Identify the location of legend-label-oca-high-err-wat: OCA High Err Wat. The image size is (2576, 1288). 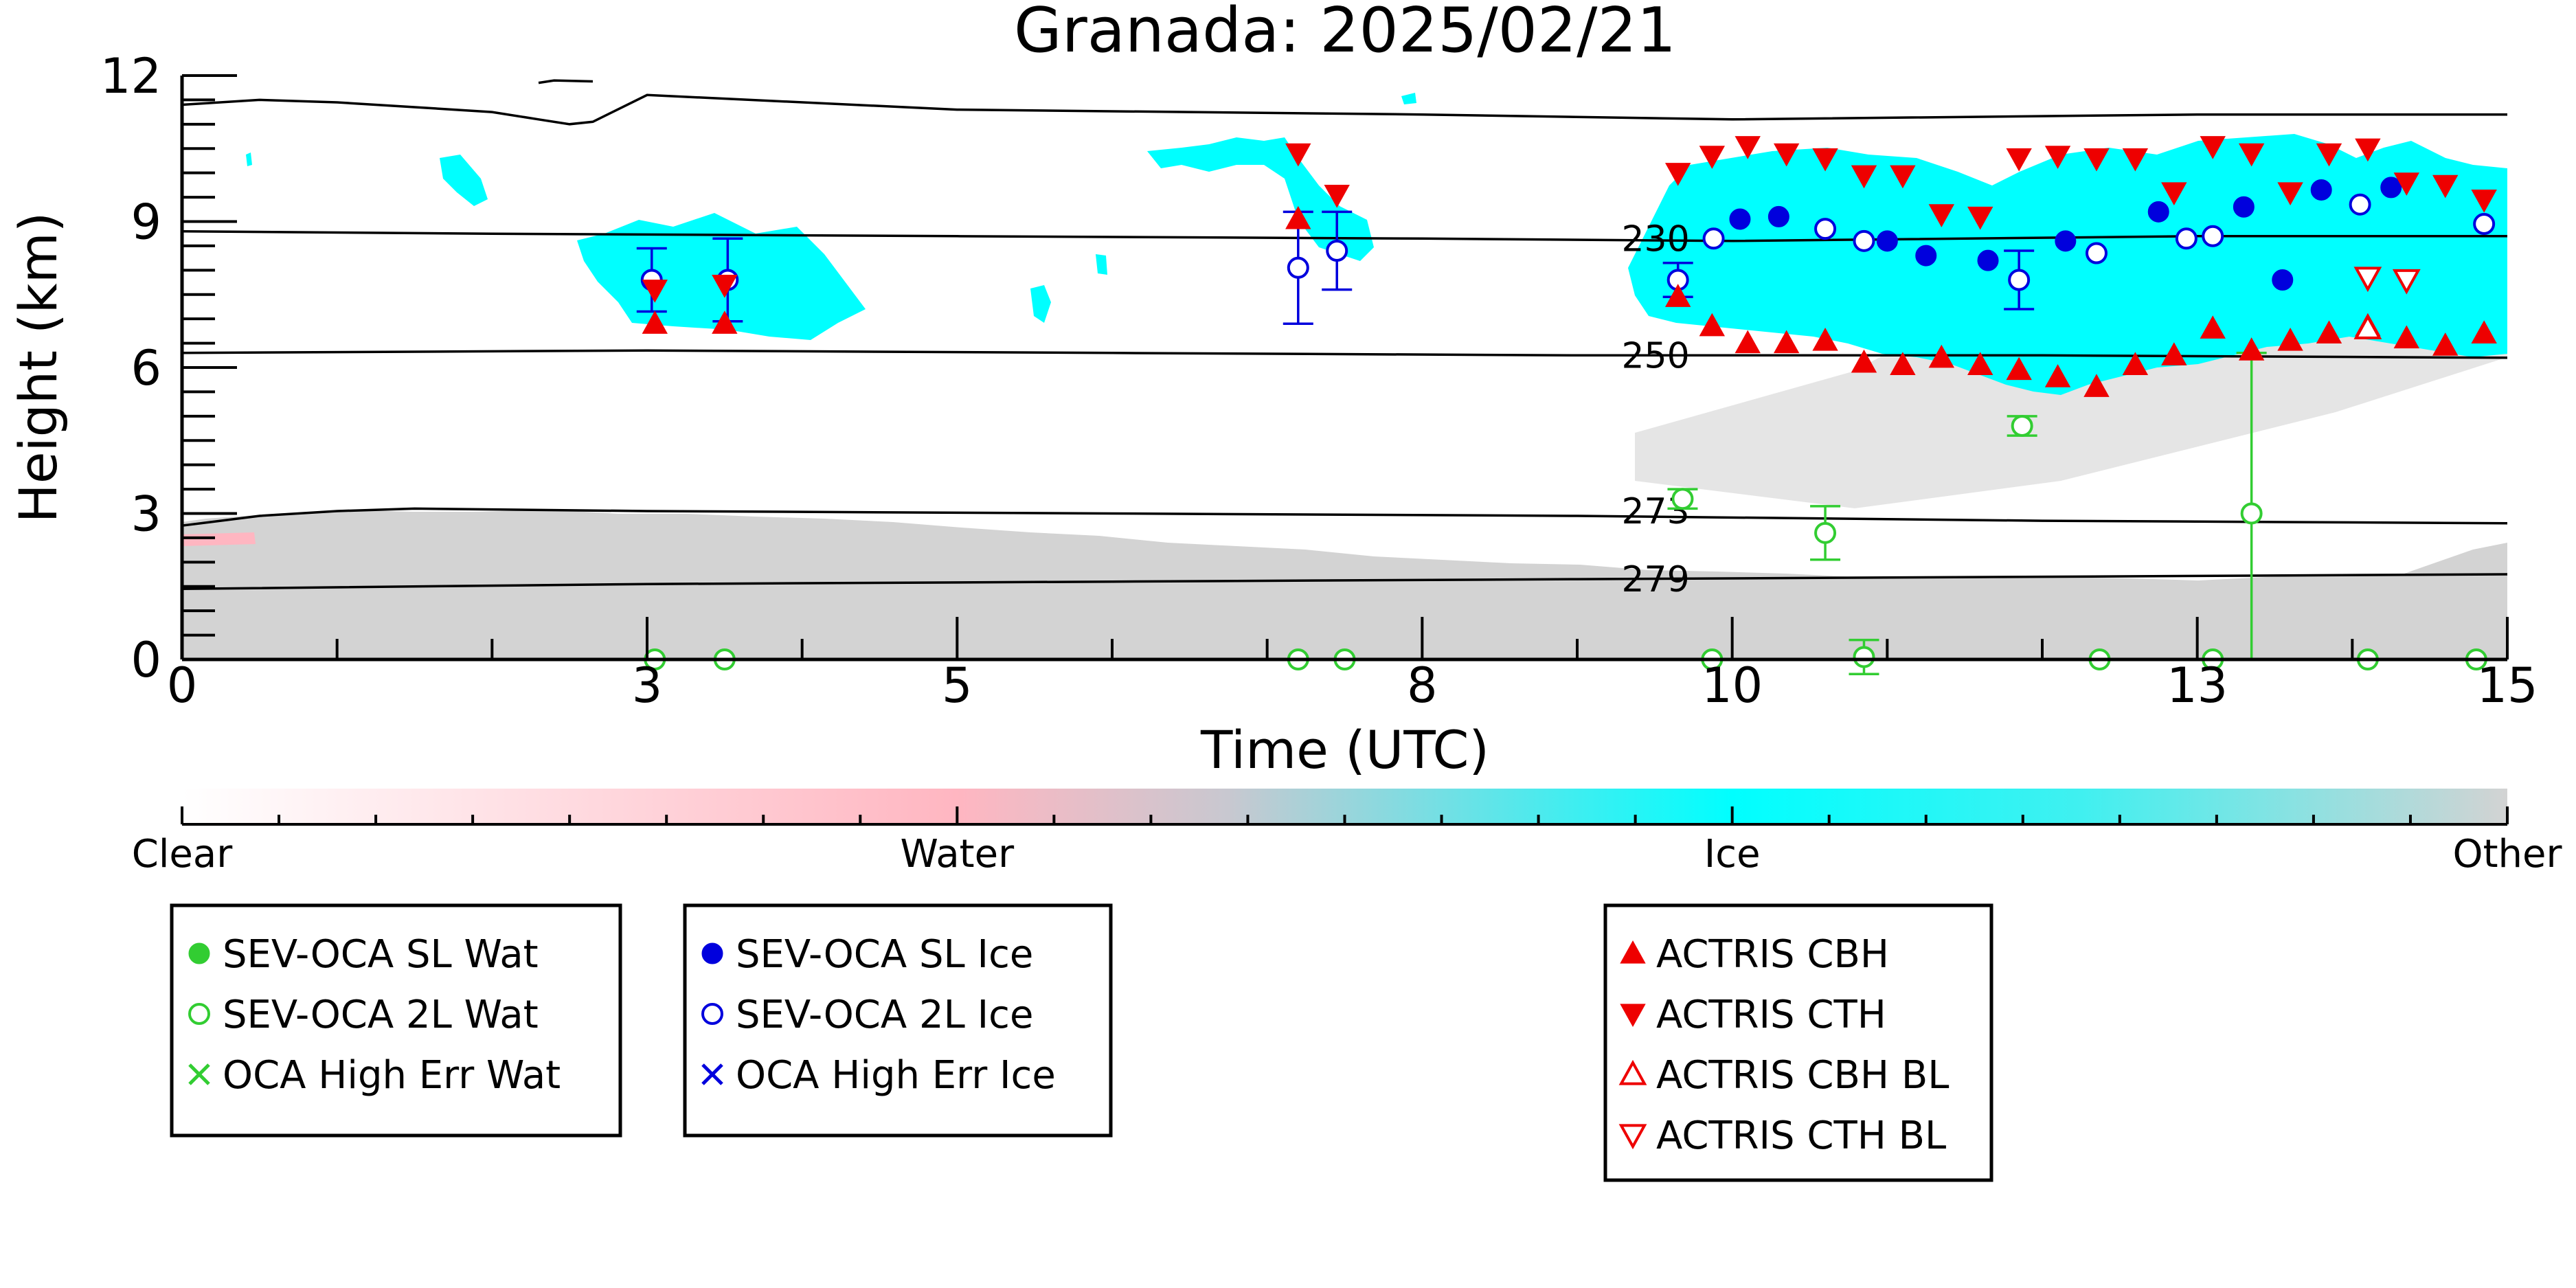
(392, 1075).